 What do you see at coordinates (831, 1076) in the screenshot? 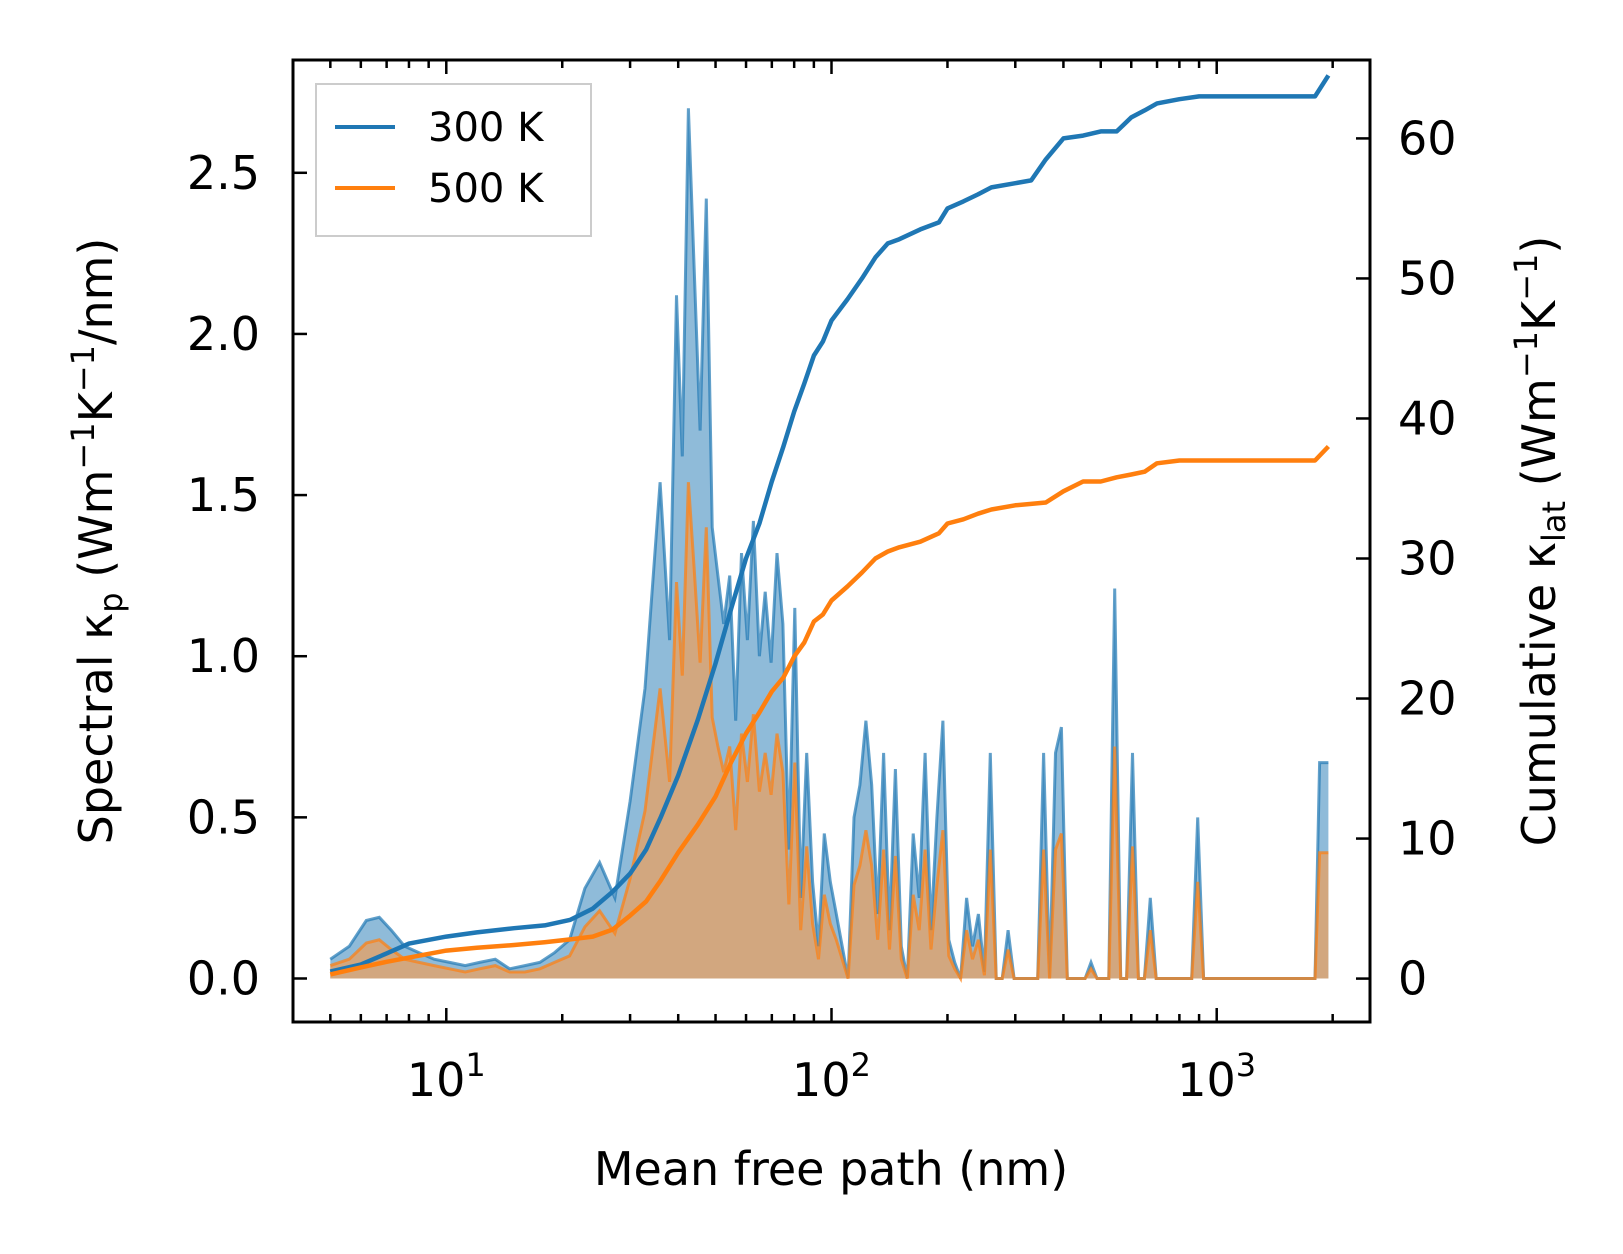
I see `x-tick-label: 10²` at bounding box center [831, 1076].